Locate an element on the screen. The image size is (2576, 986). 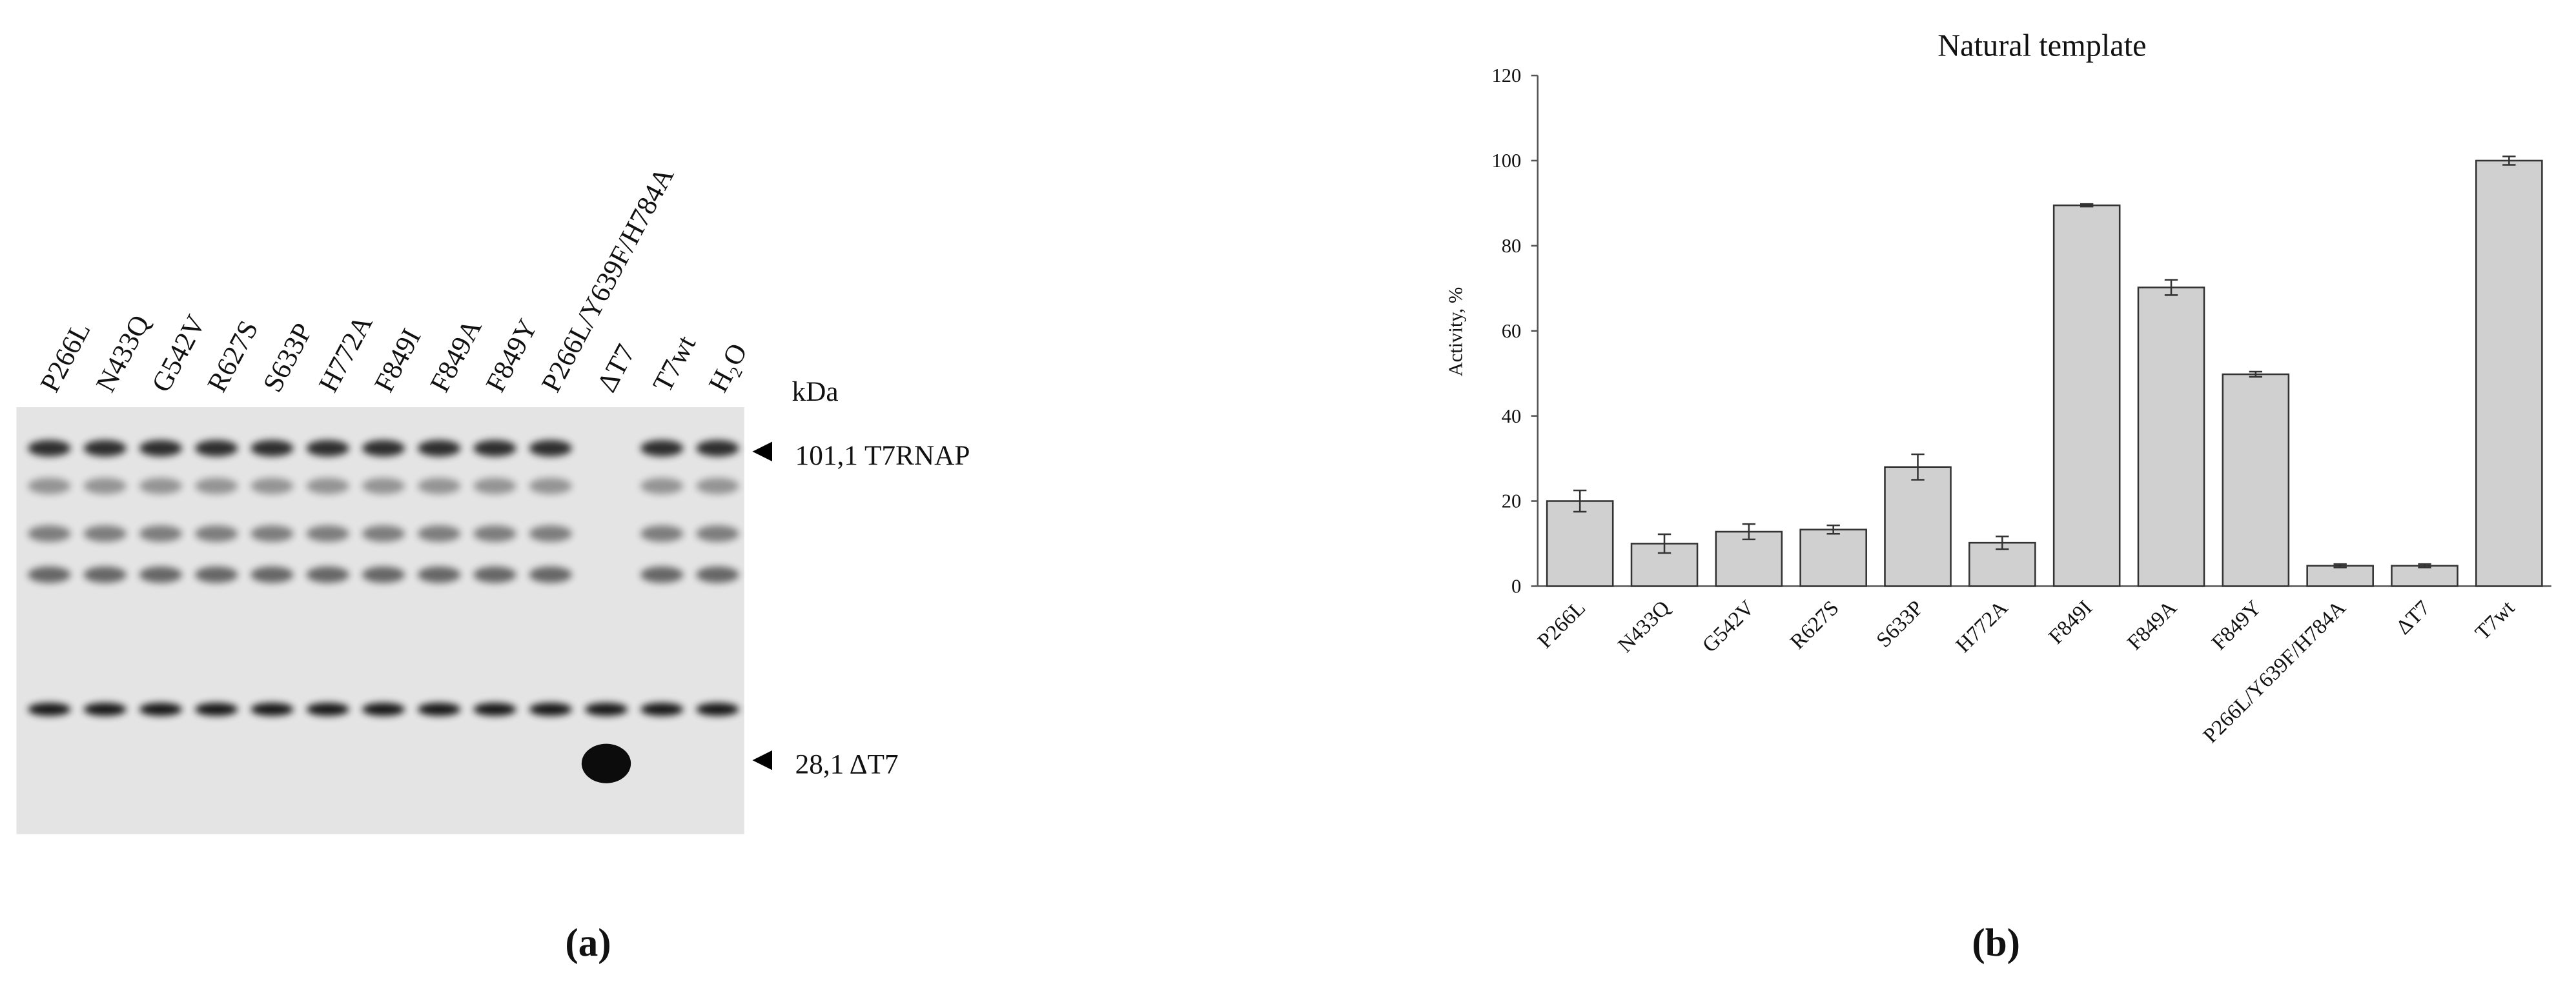
unit-label: kDa is located at coordinates (815, 391).